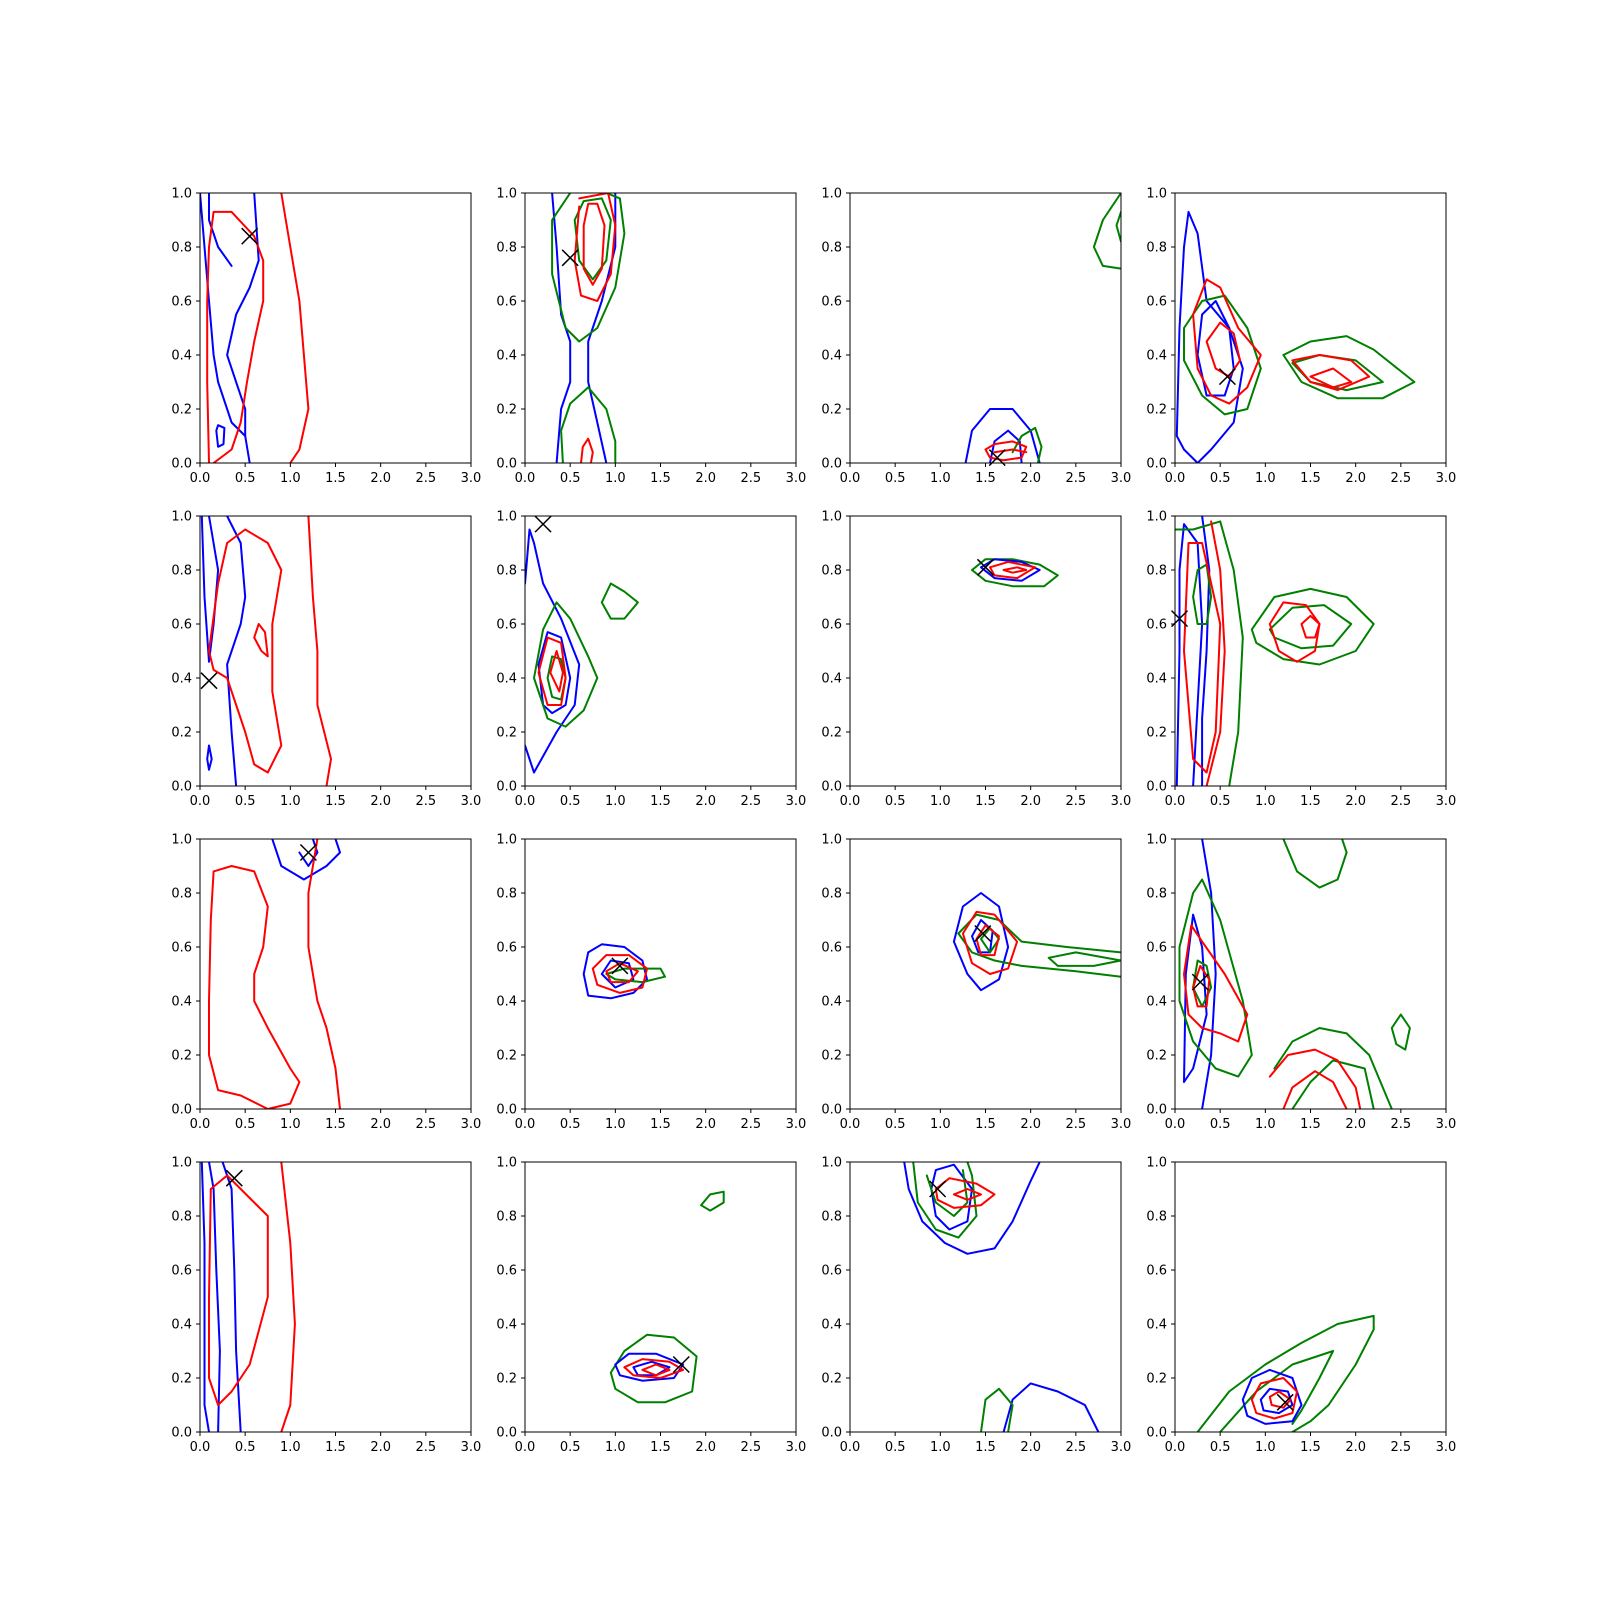 The width and height of the screenshot is (1600, 1600). I want to click on subplot-1-4: 0.0 0.5 1.0 1.5 2.0 2.5 3.0 0.0 0.2 0.4 0.6 0.8 1.0, so click(1301, 337).